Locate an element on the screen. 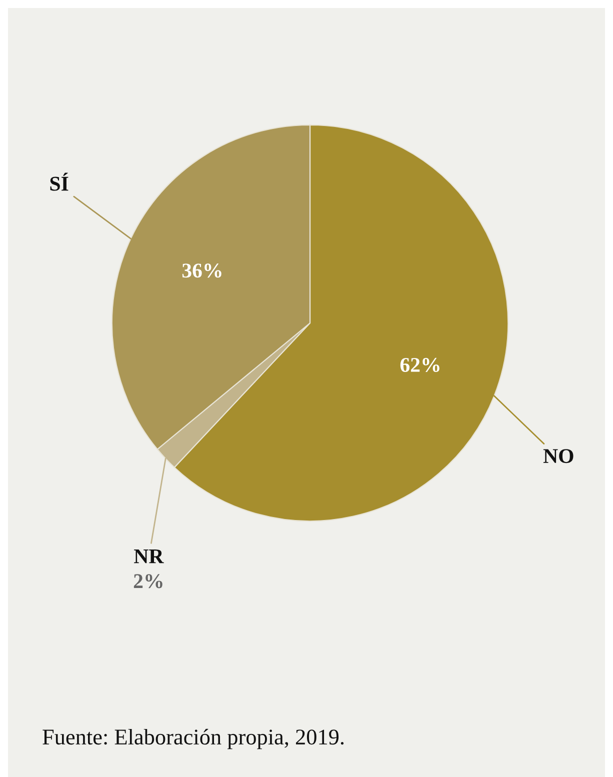 This screenshot has width=613, height=777. data-label: 36% is located at coordinates (202, 271).